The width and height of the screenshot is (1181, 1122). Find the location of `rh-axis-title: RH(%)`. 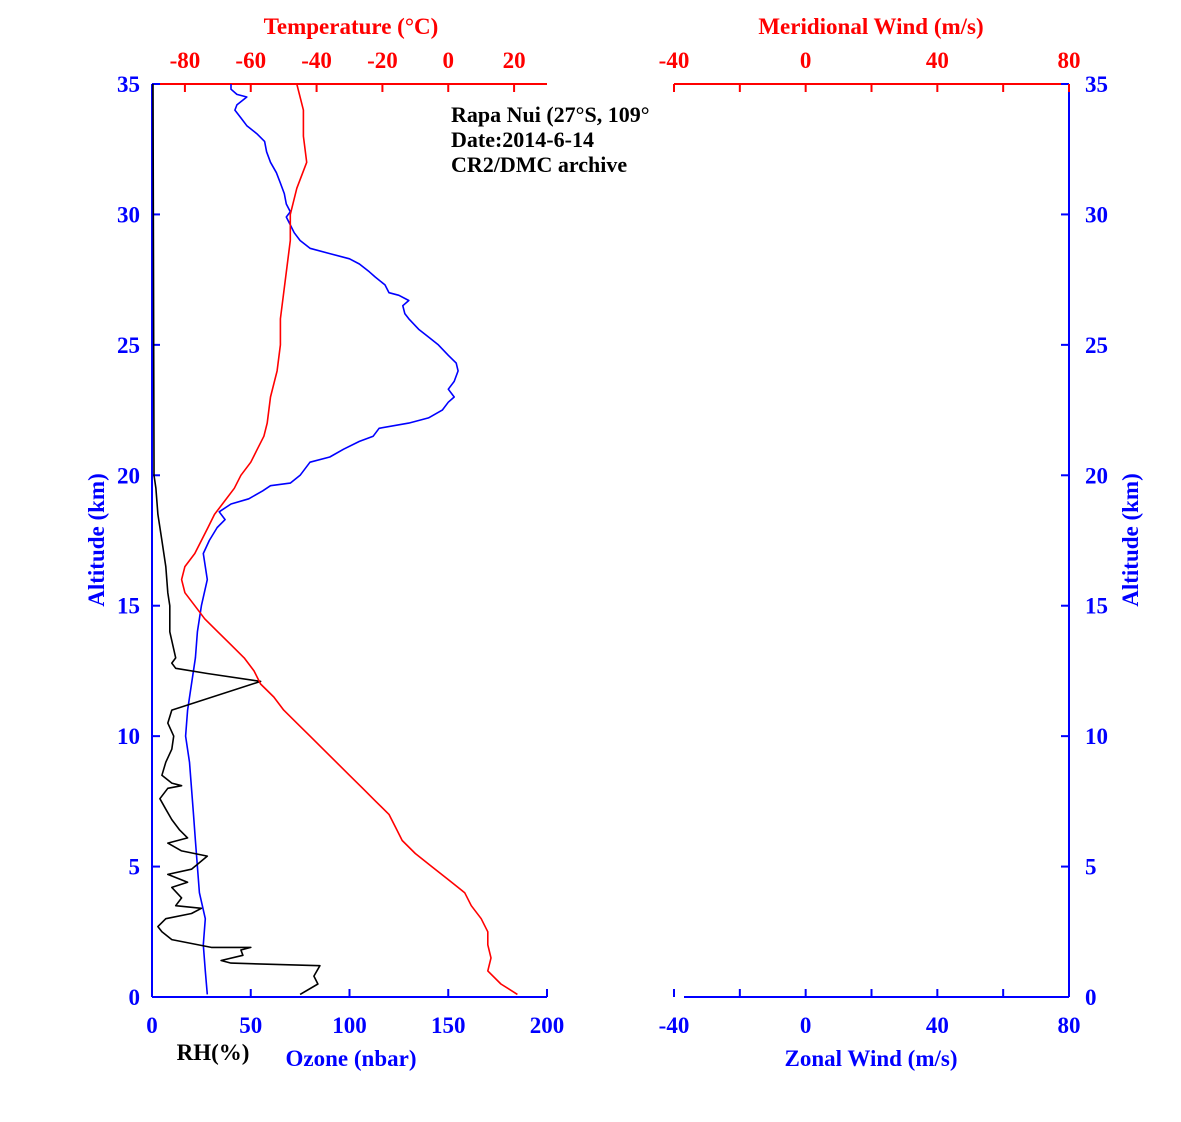

rh-axis-title: RH(%) is located at coordinates (213, 1052).